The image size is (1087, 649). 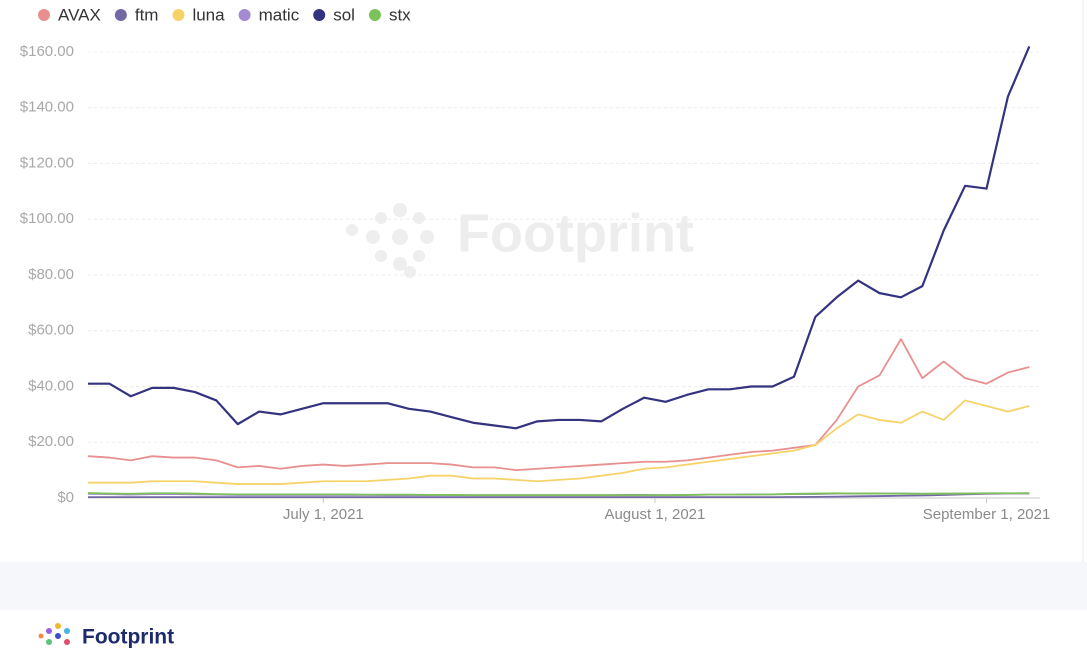 What do you see at coordinates (51, 385) in the screenshot?
I see `y-tick-label: $40.00` at bounding box center [51, 385].